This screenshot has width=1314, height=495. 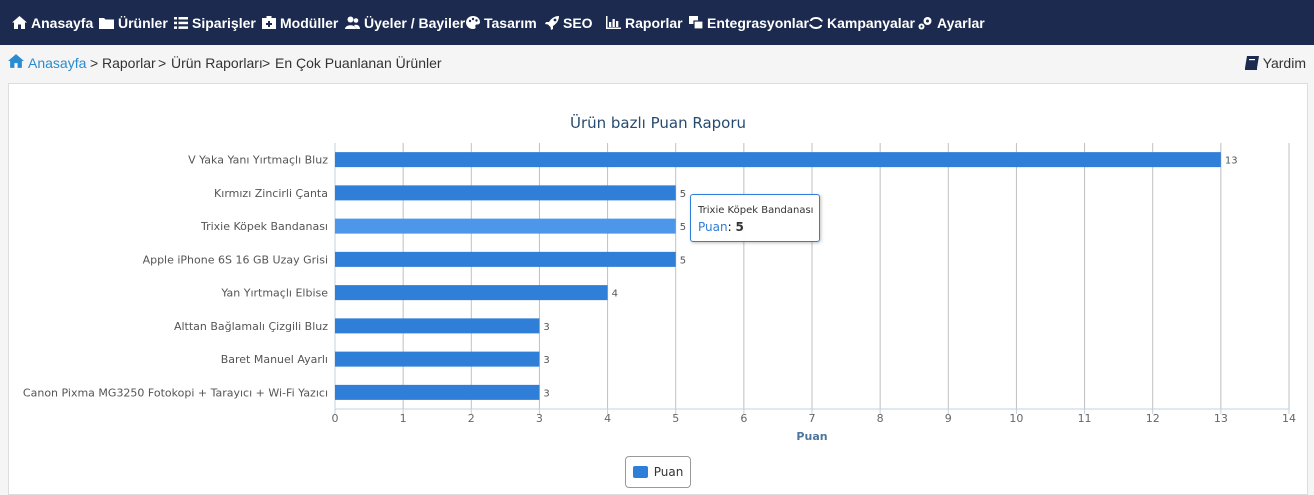 What do you see at coordinates (755, 218) in the screenshot?
I see `chart-tooltip: Trixie Köpek Bandanası Puan: 5` at bounding box center [755, 218].